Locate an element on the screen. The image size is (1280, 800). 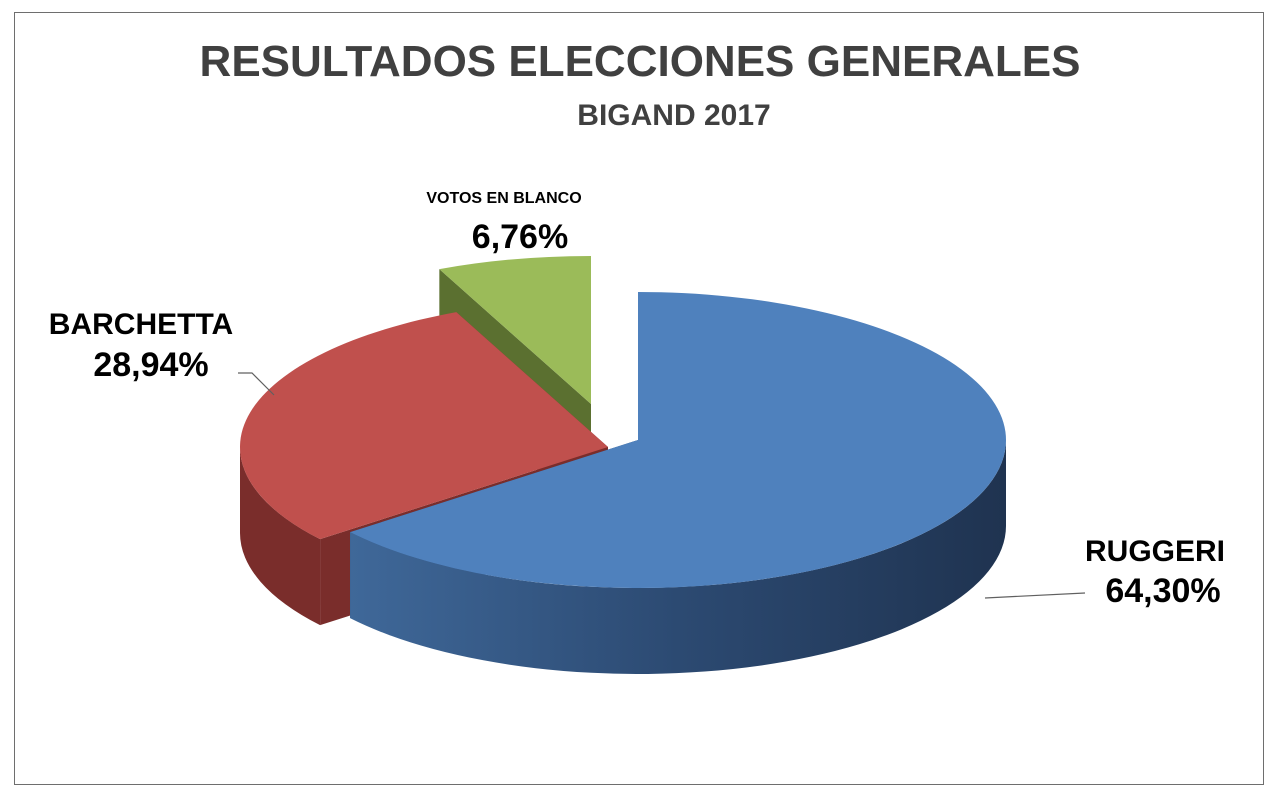
slice-value-ruggeri: 64,30% is located at coordinates (1162, 591).